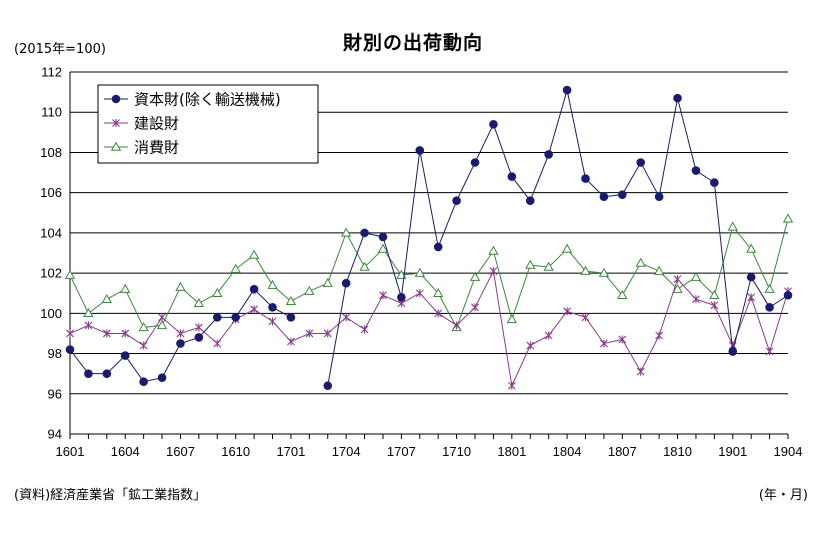 This screenshot has height=535, width=826. I want to click on y-tick-label: 94, so click(55, 434).